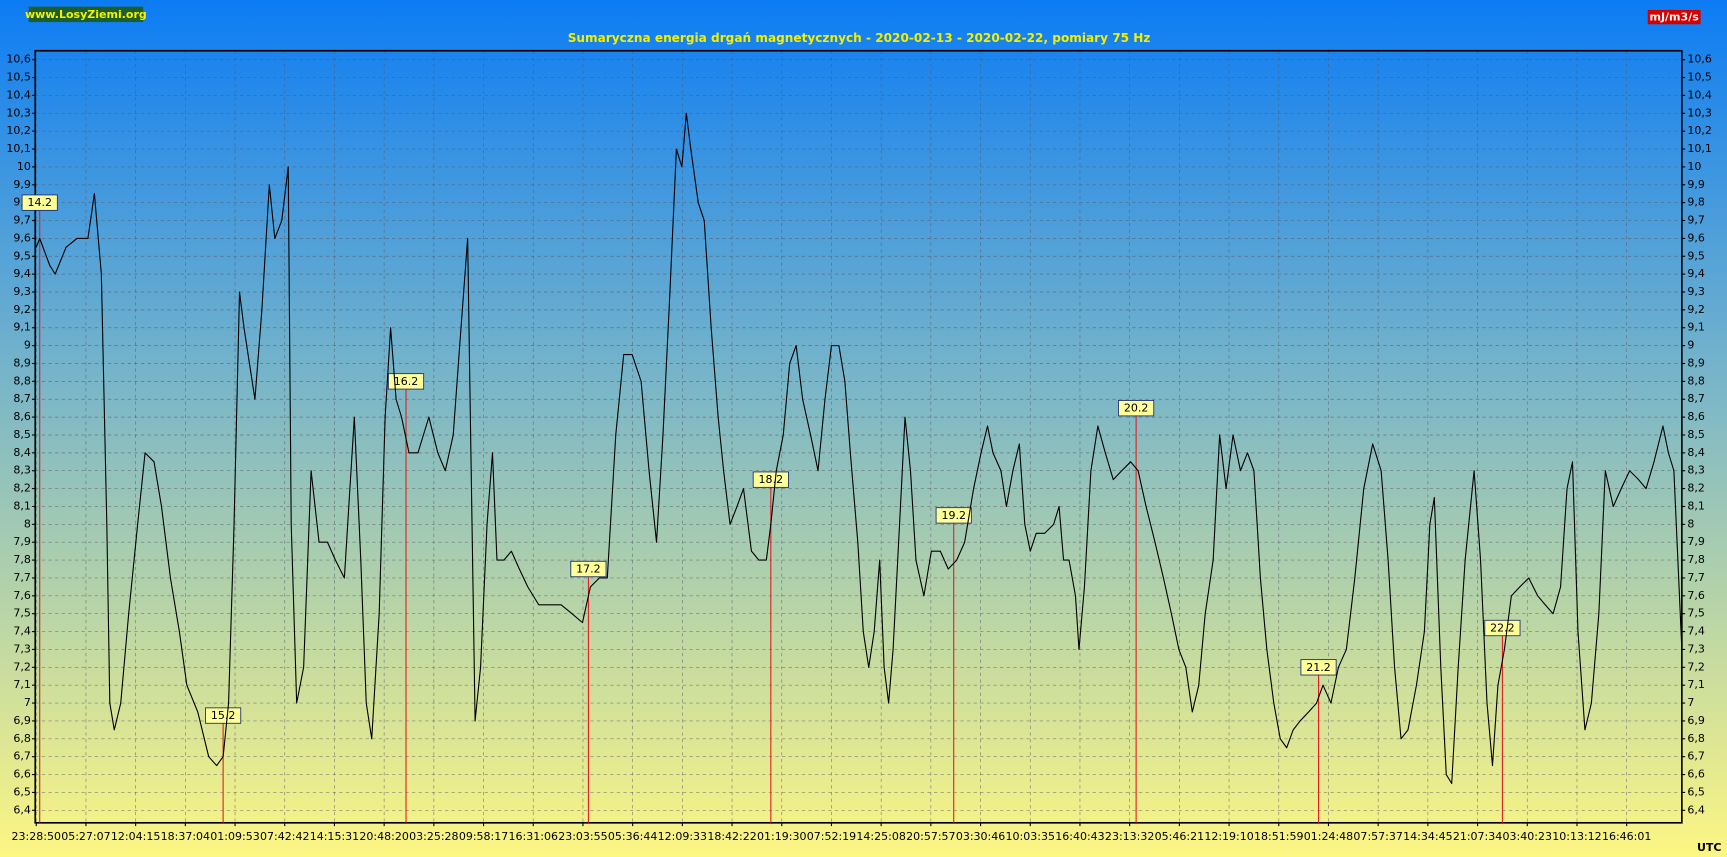 The height and width of the screenshot is (857, 1727). Describe the element at coordinates (1690, 702) in the screenshot. I see `y2-tick-label: 7` at that location.